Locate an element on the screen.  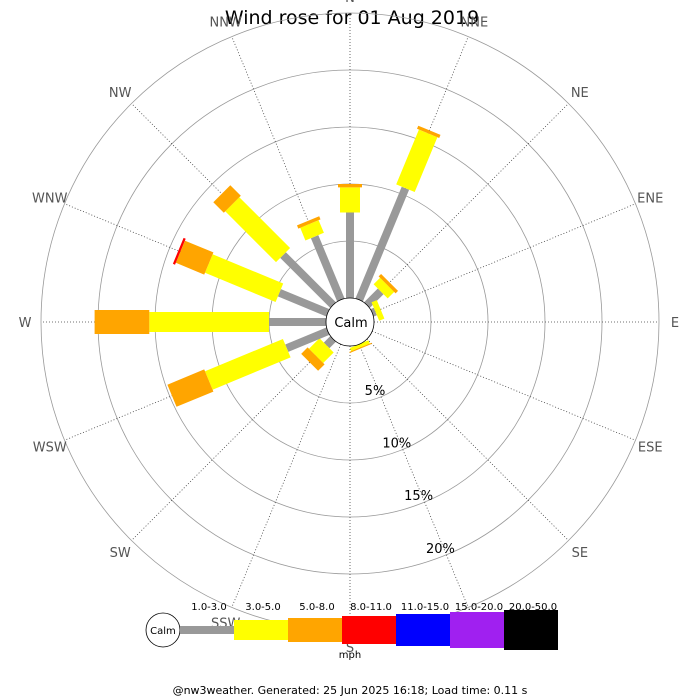
direction-label-wnw: WNW is located at coordinates (50, 199).